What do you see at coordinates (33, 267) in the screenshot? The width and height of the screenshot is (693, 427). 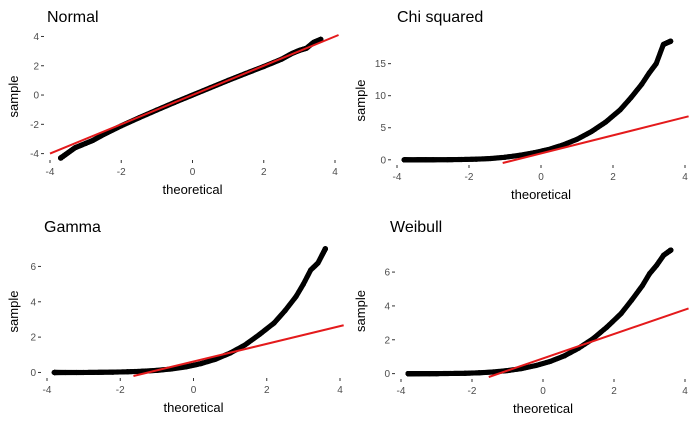 I see `y-tick-label: 6` at bounding box center [33, 267].